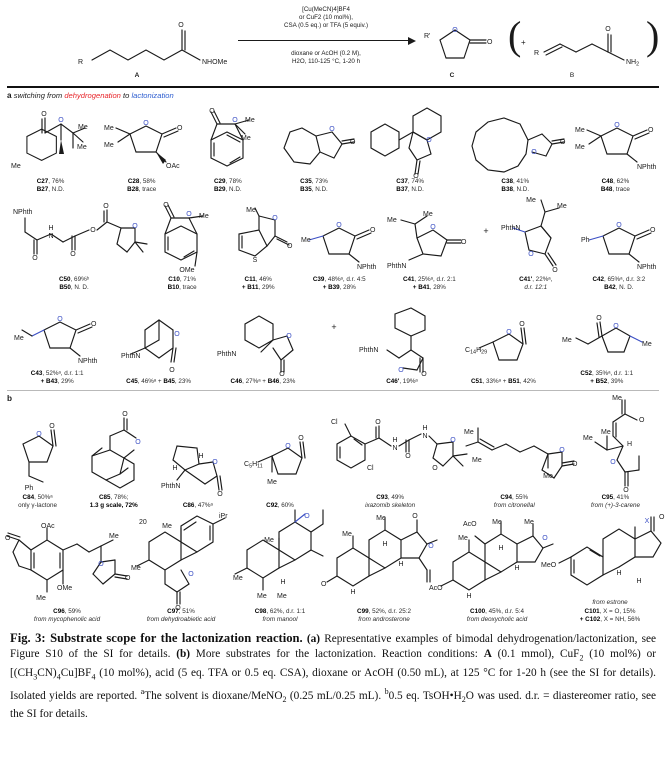  I want to click on compound-yield: , 33%ᵃ +, so click(495, 381).